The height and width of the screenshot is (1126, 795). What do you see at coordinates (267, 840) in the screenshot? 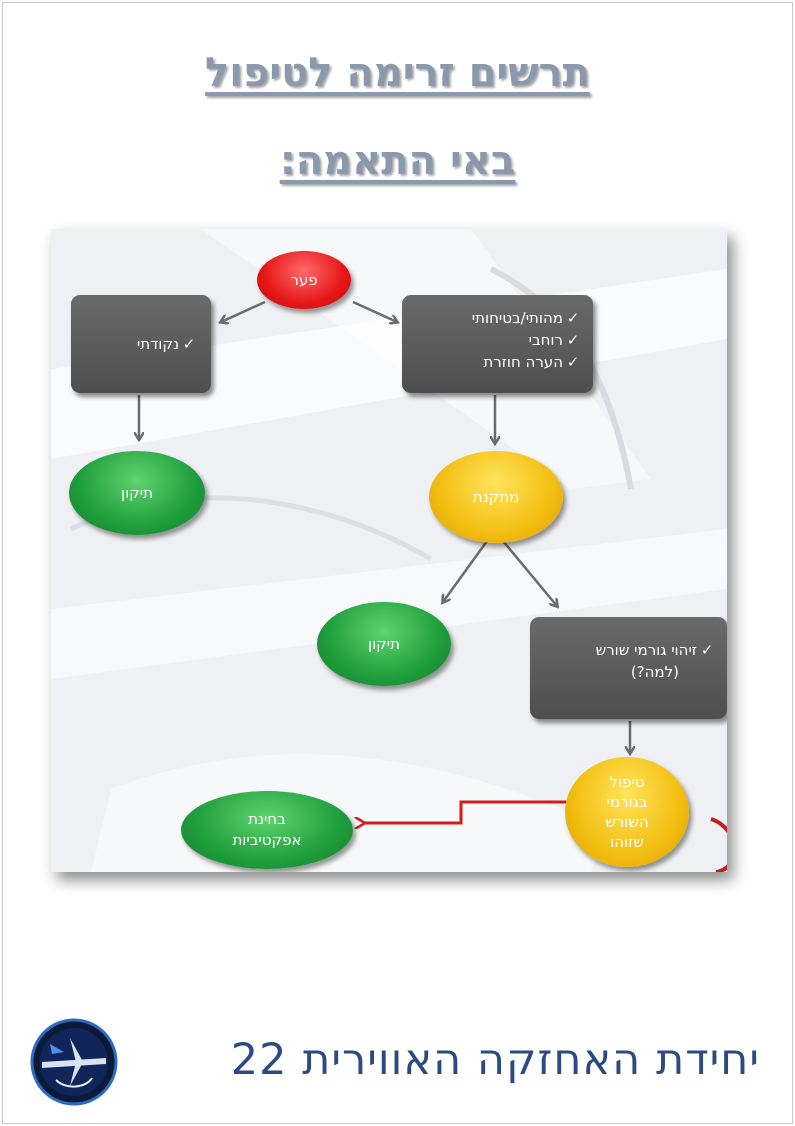
I see `effectiveness-line: אפקטיביות` at bounding box center [267, 840].